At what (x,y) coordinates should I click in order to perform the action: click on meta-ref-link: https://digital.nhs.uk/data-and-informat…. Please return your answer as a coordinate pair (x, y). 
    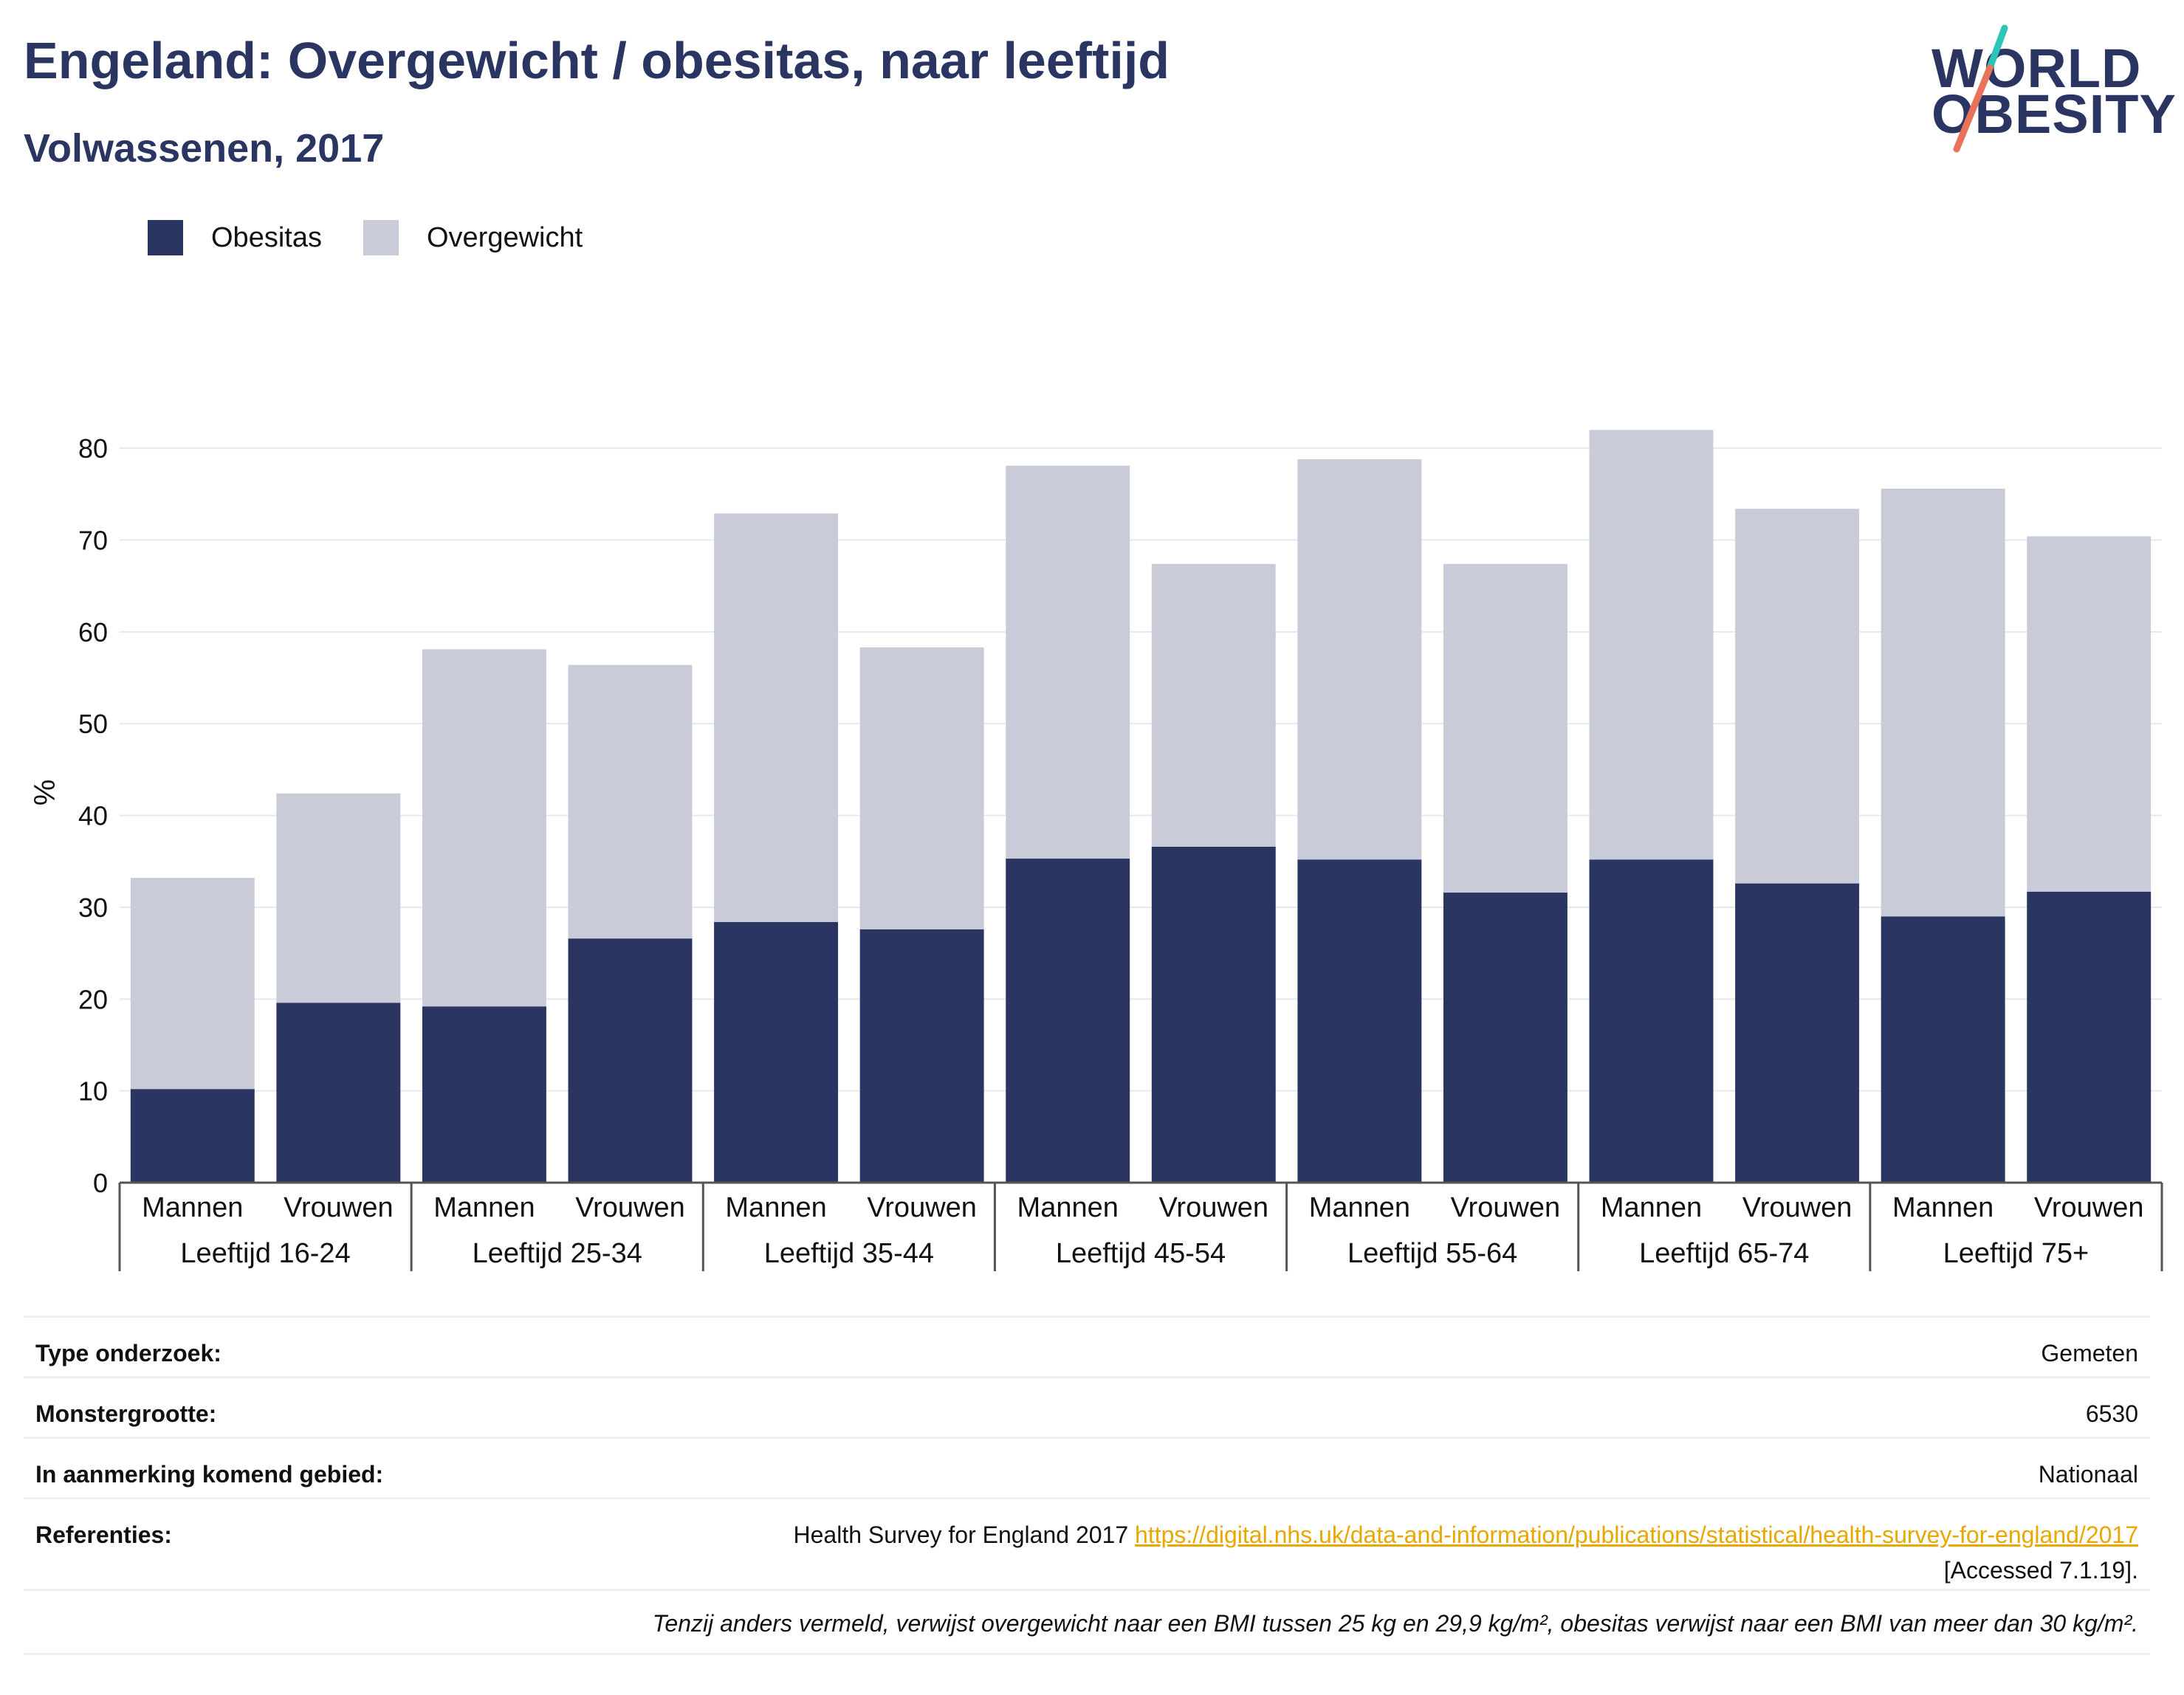
    Looking at the image, I should click on (1636, 1535).